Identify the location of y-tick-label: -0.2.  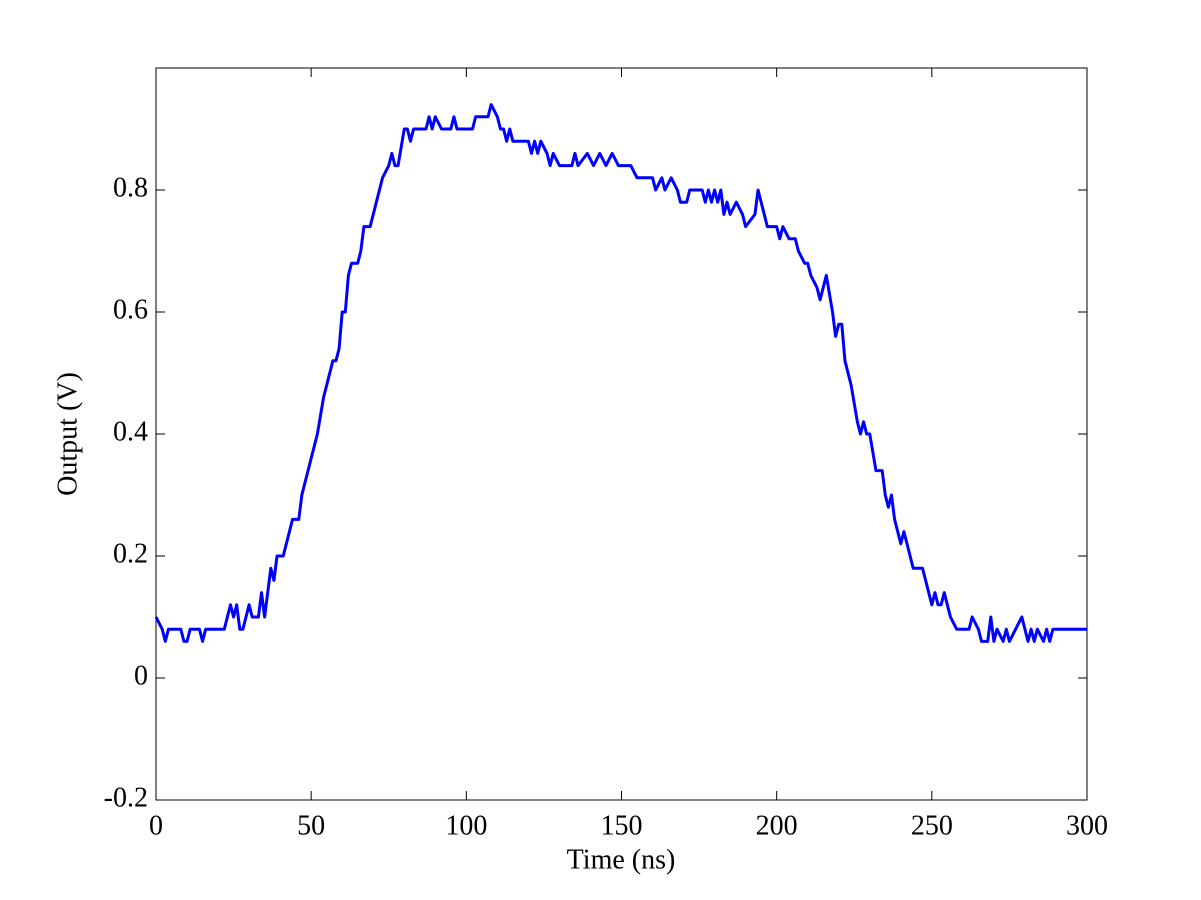
(126, 797).